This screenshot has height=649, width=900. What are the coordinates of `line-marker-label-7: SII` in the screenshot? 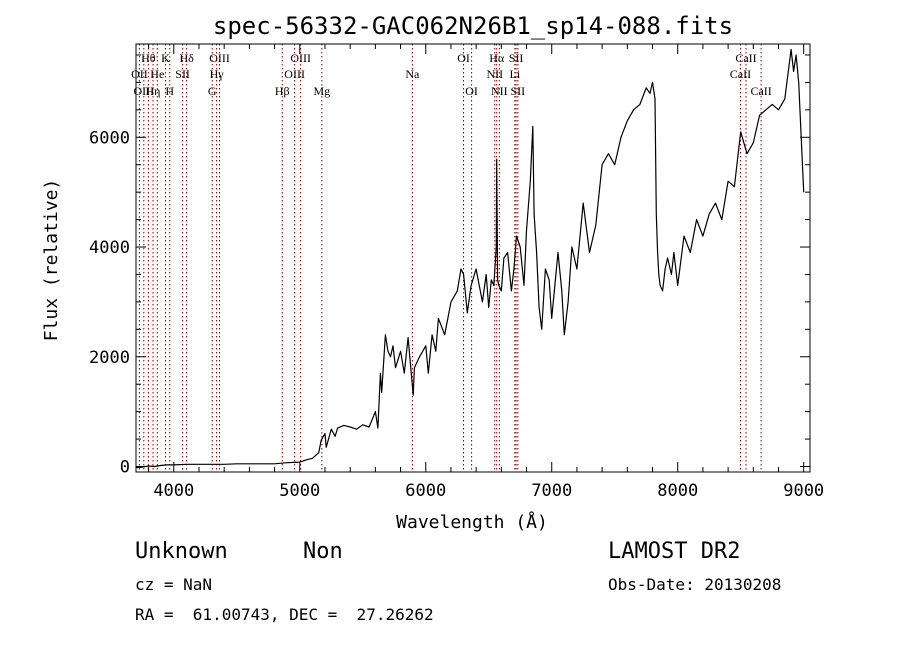 It's located at (182, 74).